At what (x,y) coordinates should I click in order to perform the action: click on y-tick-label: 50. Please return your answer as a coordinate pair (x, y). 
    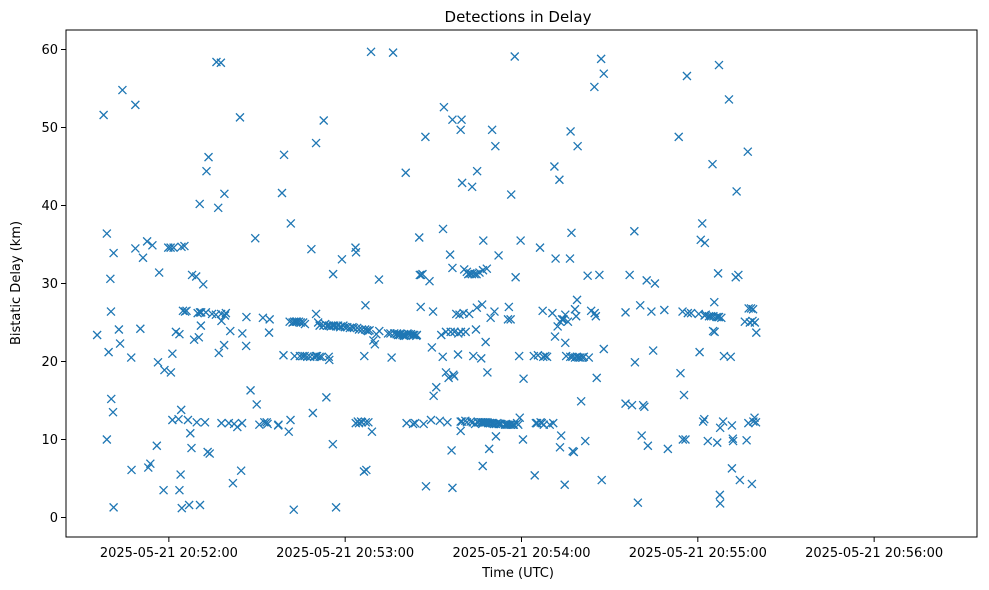
    Looking at the image, I should click on (49, 128).